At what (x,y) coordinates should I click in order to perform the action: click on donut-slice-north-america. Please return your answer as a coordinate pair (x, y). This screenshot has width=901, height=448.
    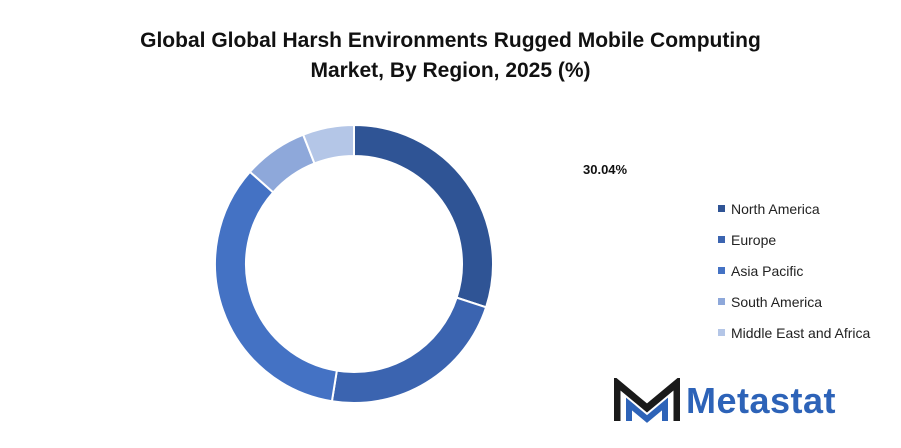
    Looking at the image, I should click on (423, 216).